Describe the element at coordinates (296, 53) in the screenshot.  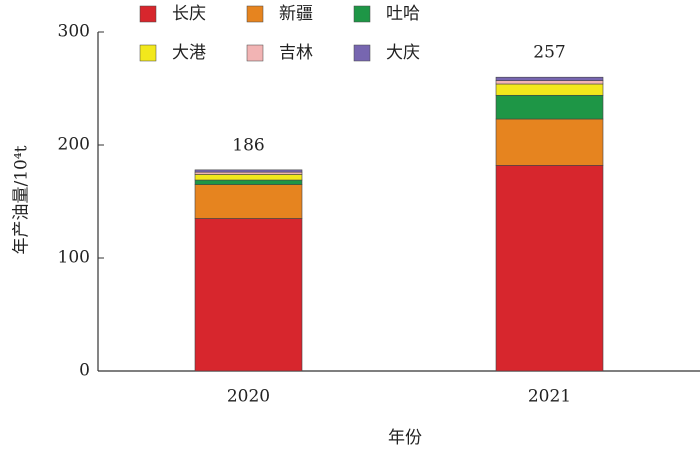
I see `legend-label: 吉林` at that location.